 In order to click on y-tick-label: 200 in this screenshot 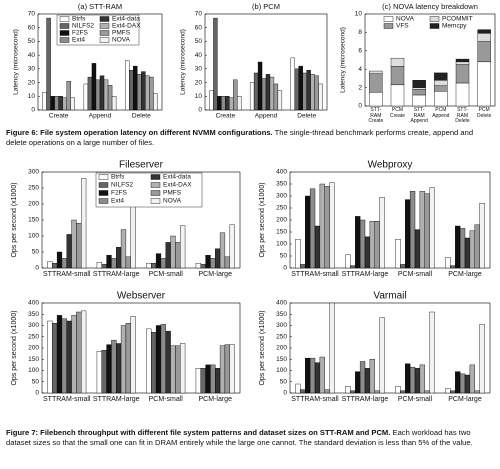, I will do `click(281, 348)`.